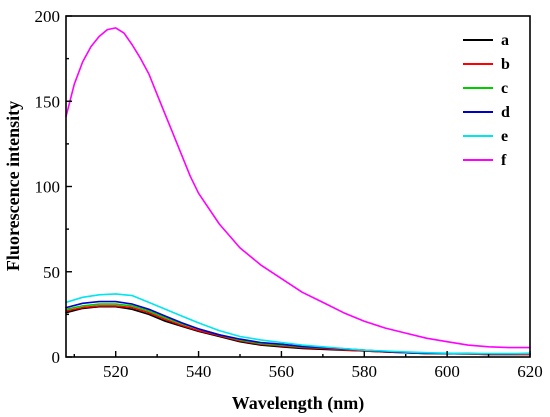  What do you see at coordinates (48, 16) in the screenshot?
I see `y-tick-label: 200` at bounding box center [48, 16].